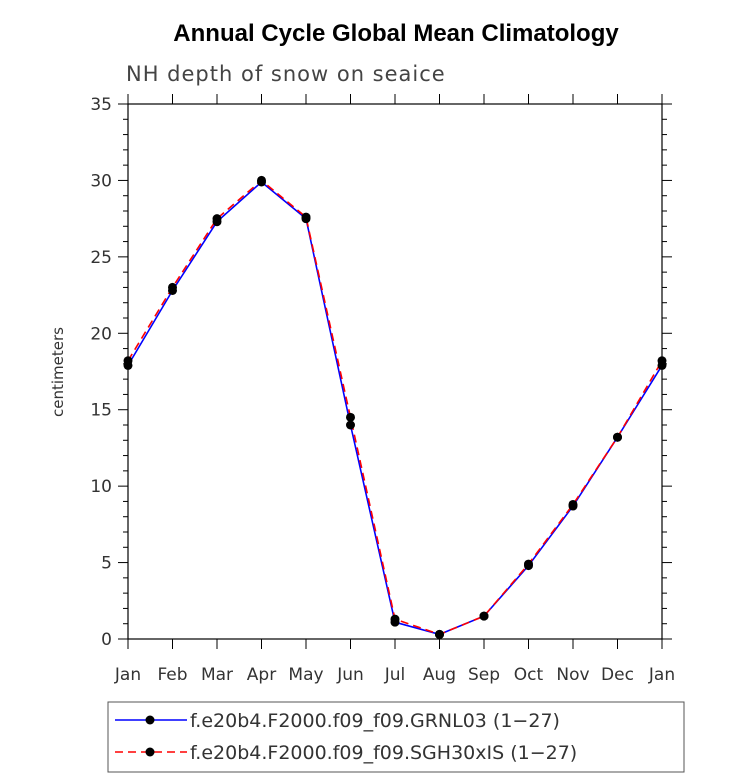 The width and height of the screenshot is (733, 778). I want to click on x-tick-label: Nov, so click(572, 675).